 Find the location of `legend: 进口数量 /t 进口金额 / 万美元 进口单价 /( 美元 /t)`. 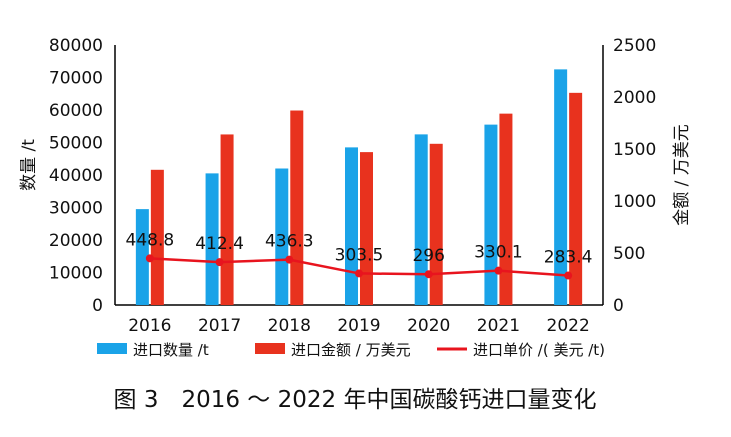

legend: 进口数量 /t 进口金额 / 万美元 进口单价 /( 美元 /t) is located at coordinates (351, 350).